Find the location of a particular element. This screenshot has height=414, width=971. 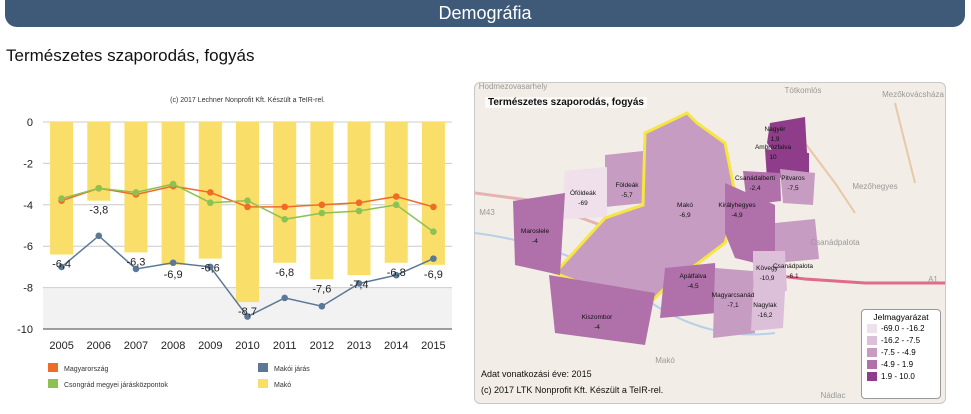

data-label: -3,8 is located at coordinates (98, 211).